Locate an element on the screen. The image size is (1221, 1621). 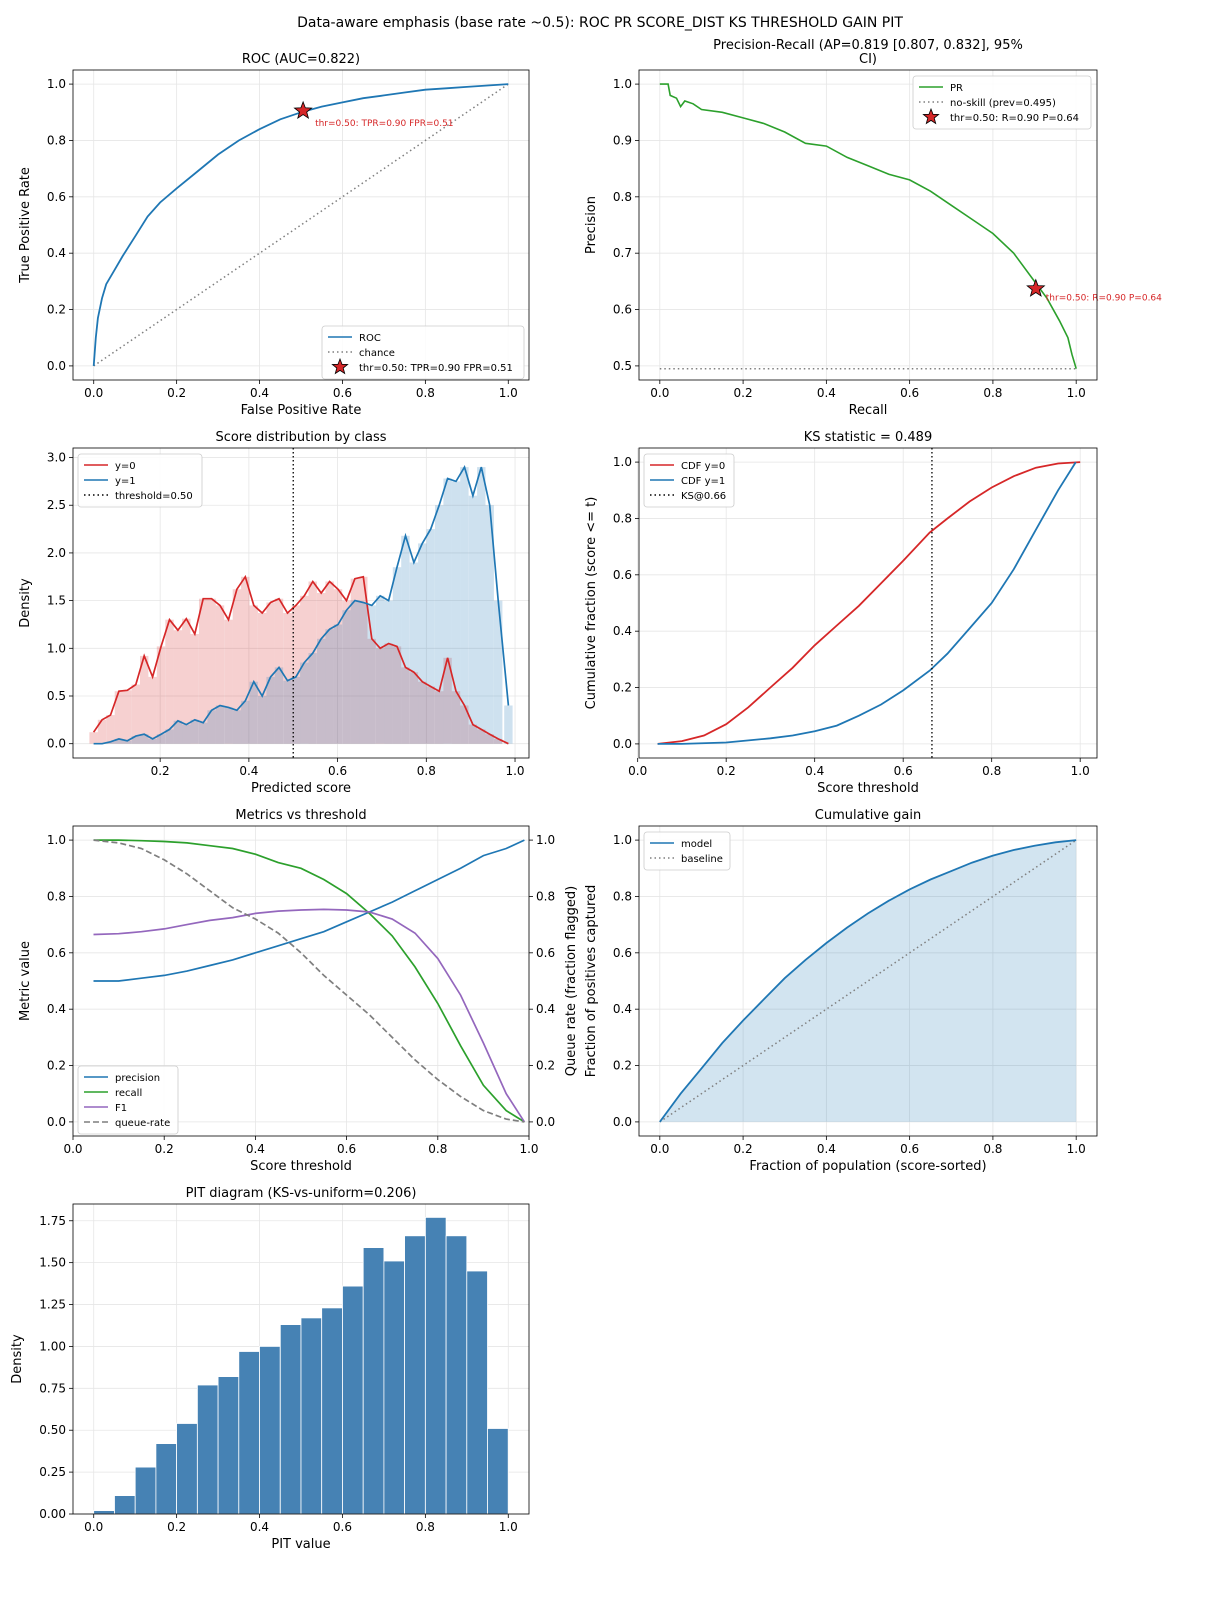
y-tick-label: 0.9 is located at coordinates (622, 140).